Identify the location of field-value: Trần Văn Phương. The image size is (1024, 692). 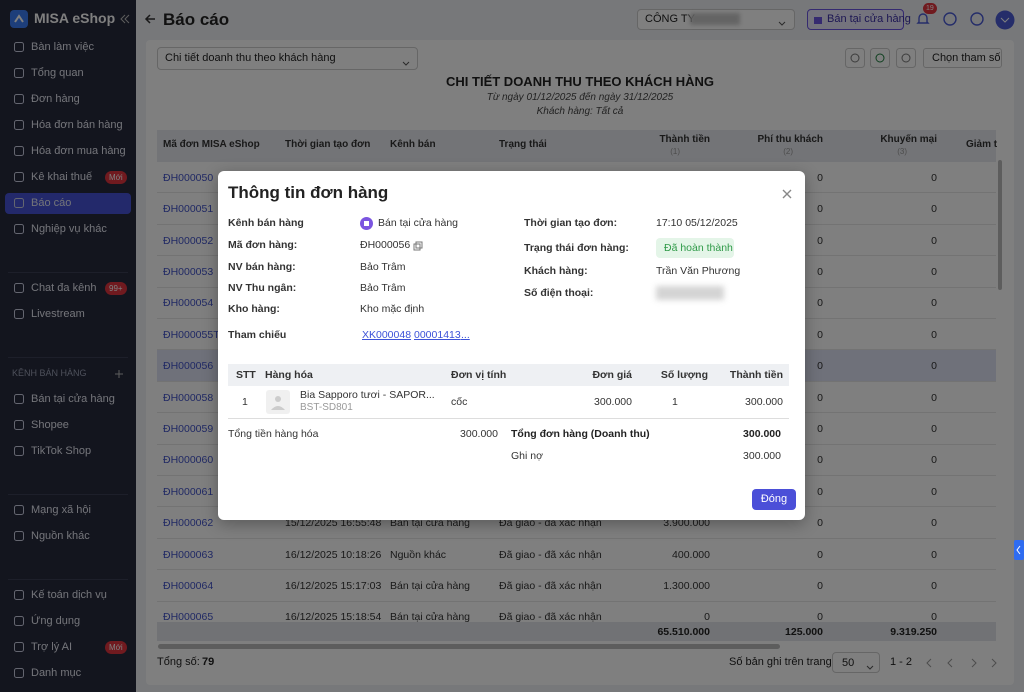
(698, 271).